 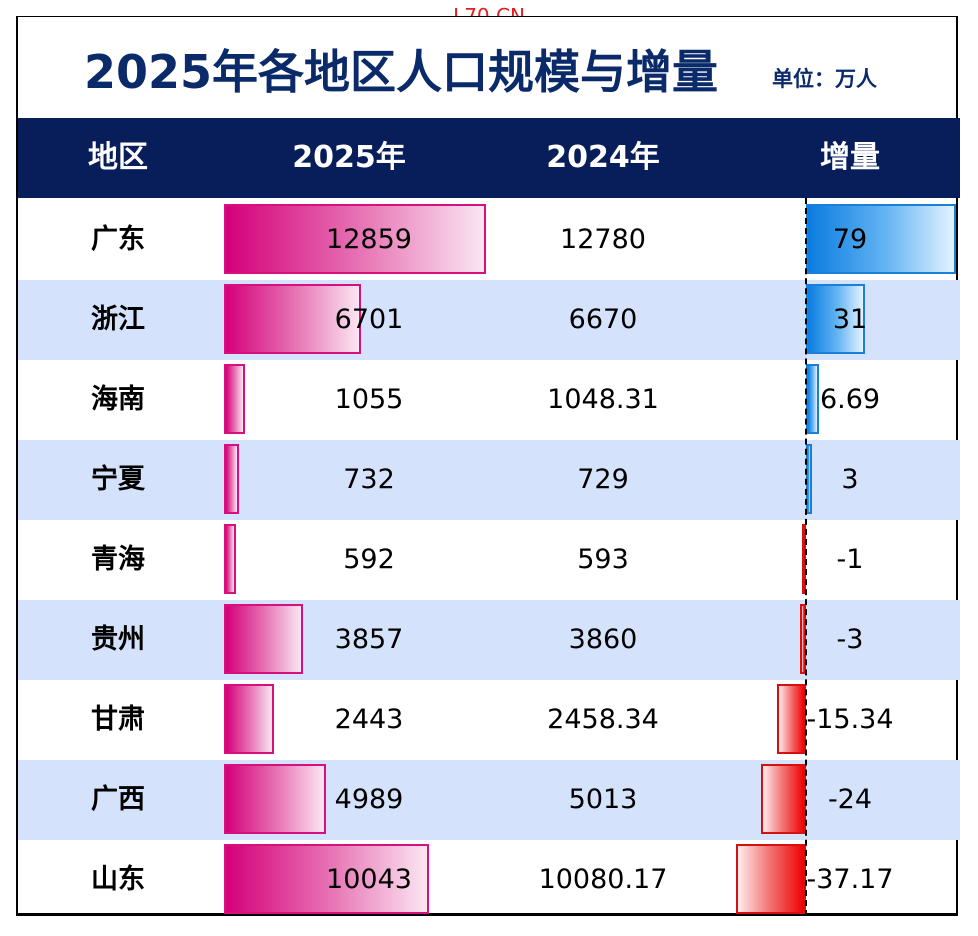 I want to click on table-row: 山东 10043 10080.17 -37.17, so click(x=489, y=880).